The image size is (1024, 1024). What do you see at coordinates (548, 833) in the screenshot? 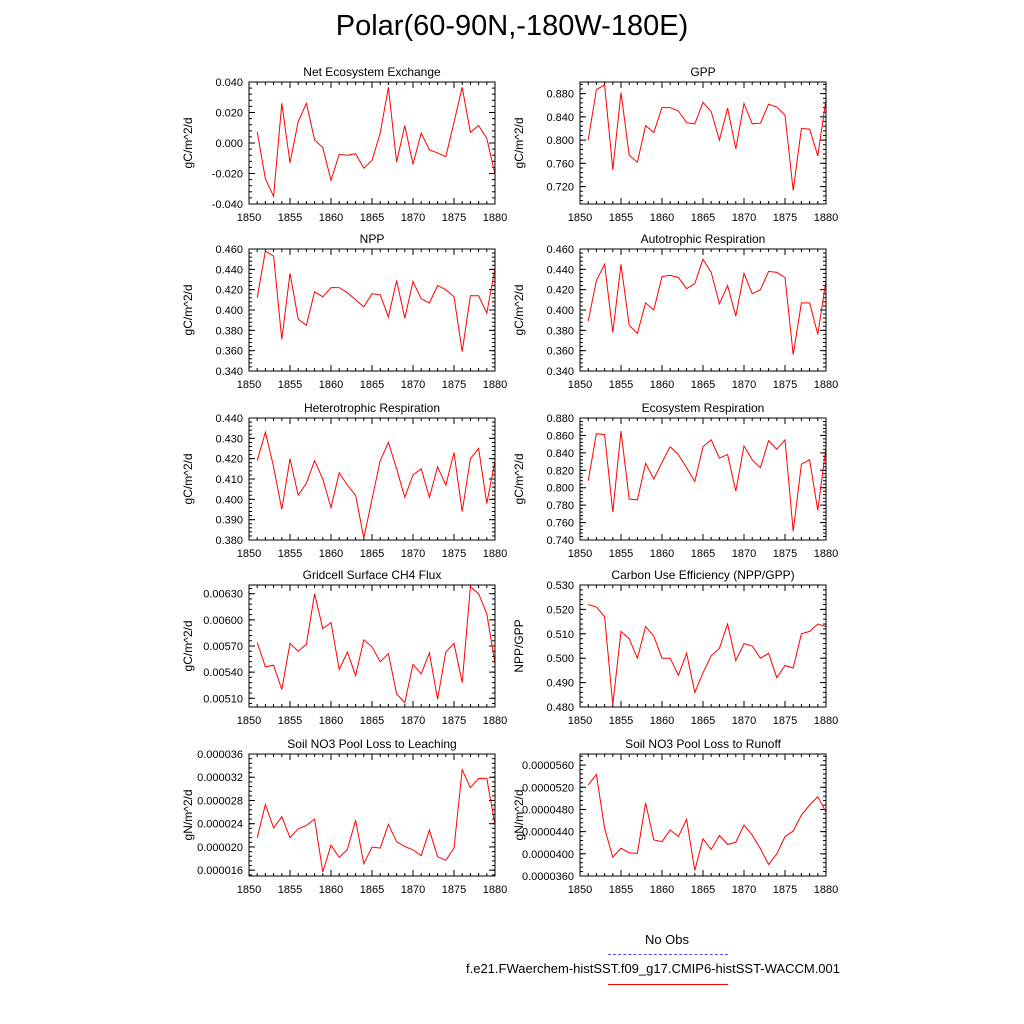
I see `y-tick-label: 0.0000440` at bounding box center [548, 833].